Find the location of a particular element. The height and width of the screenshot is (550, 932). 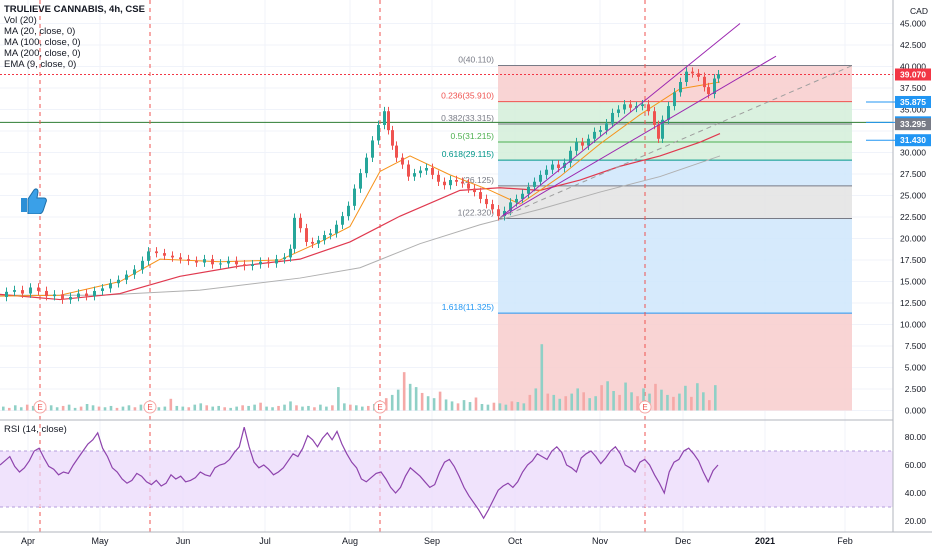

price-badge-label-4: 31.430 is located at coordinates (913, 140).